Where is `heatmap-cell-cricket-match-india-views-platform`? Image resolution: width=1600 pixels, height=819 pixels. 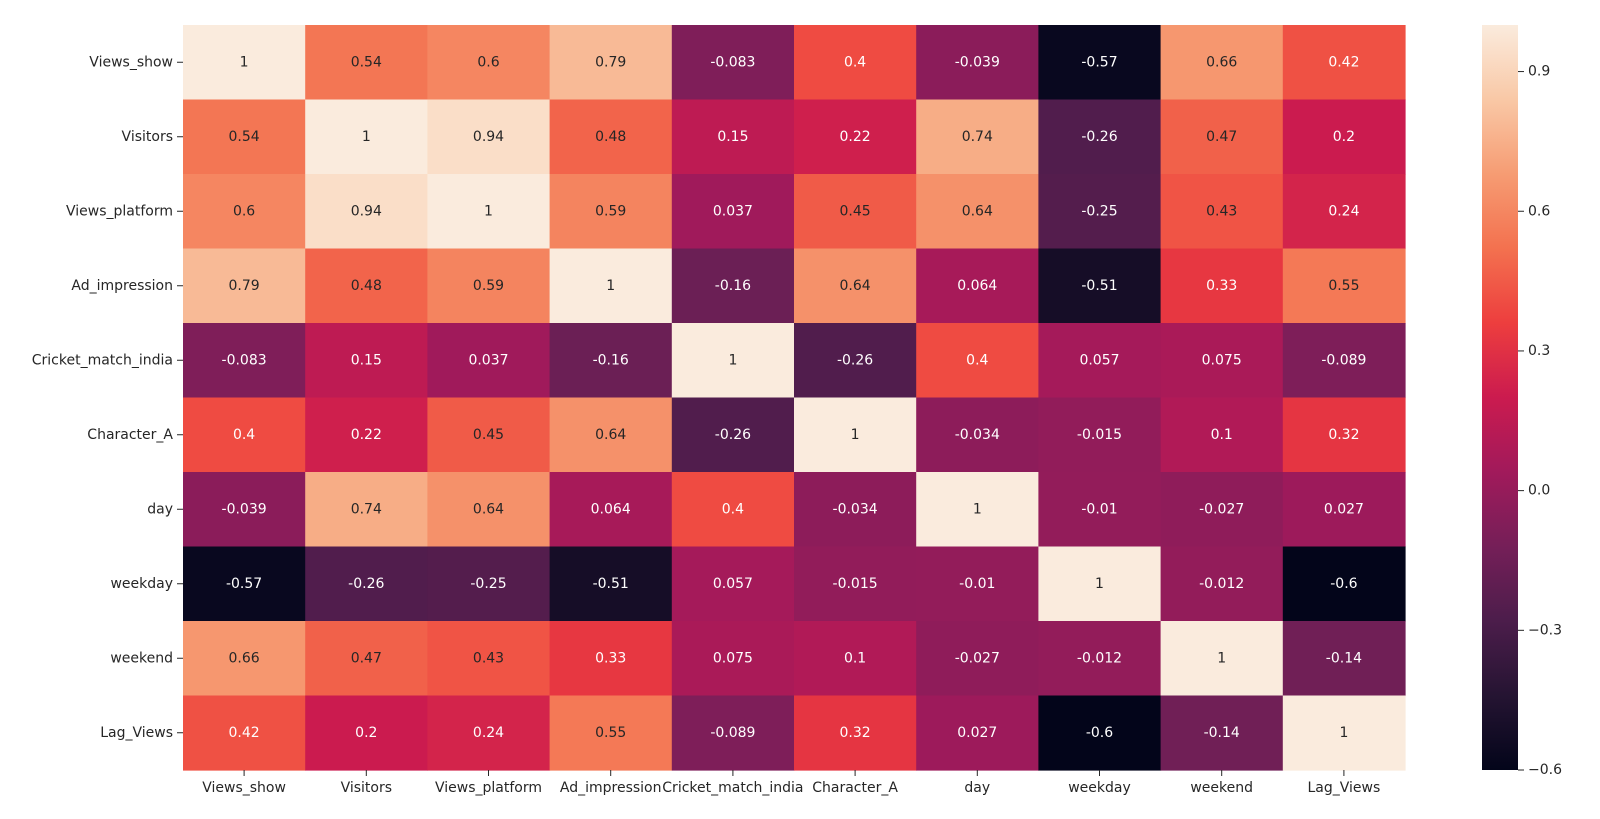
heatmap-cell-cricket-match-india-views-platform is located at coordinates (489, 361).